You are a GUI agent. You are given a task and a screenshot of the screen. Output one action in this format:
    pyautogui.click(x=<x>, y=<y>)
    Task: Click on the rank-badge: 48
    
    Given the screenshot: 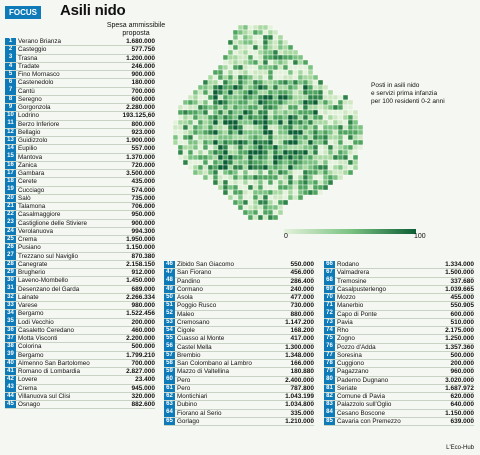 What is the action you would take?
    pyautogui.click(x=169, y=281)
    